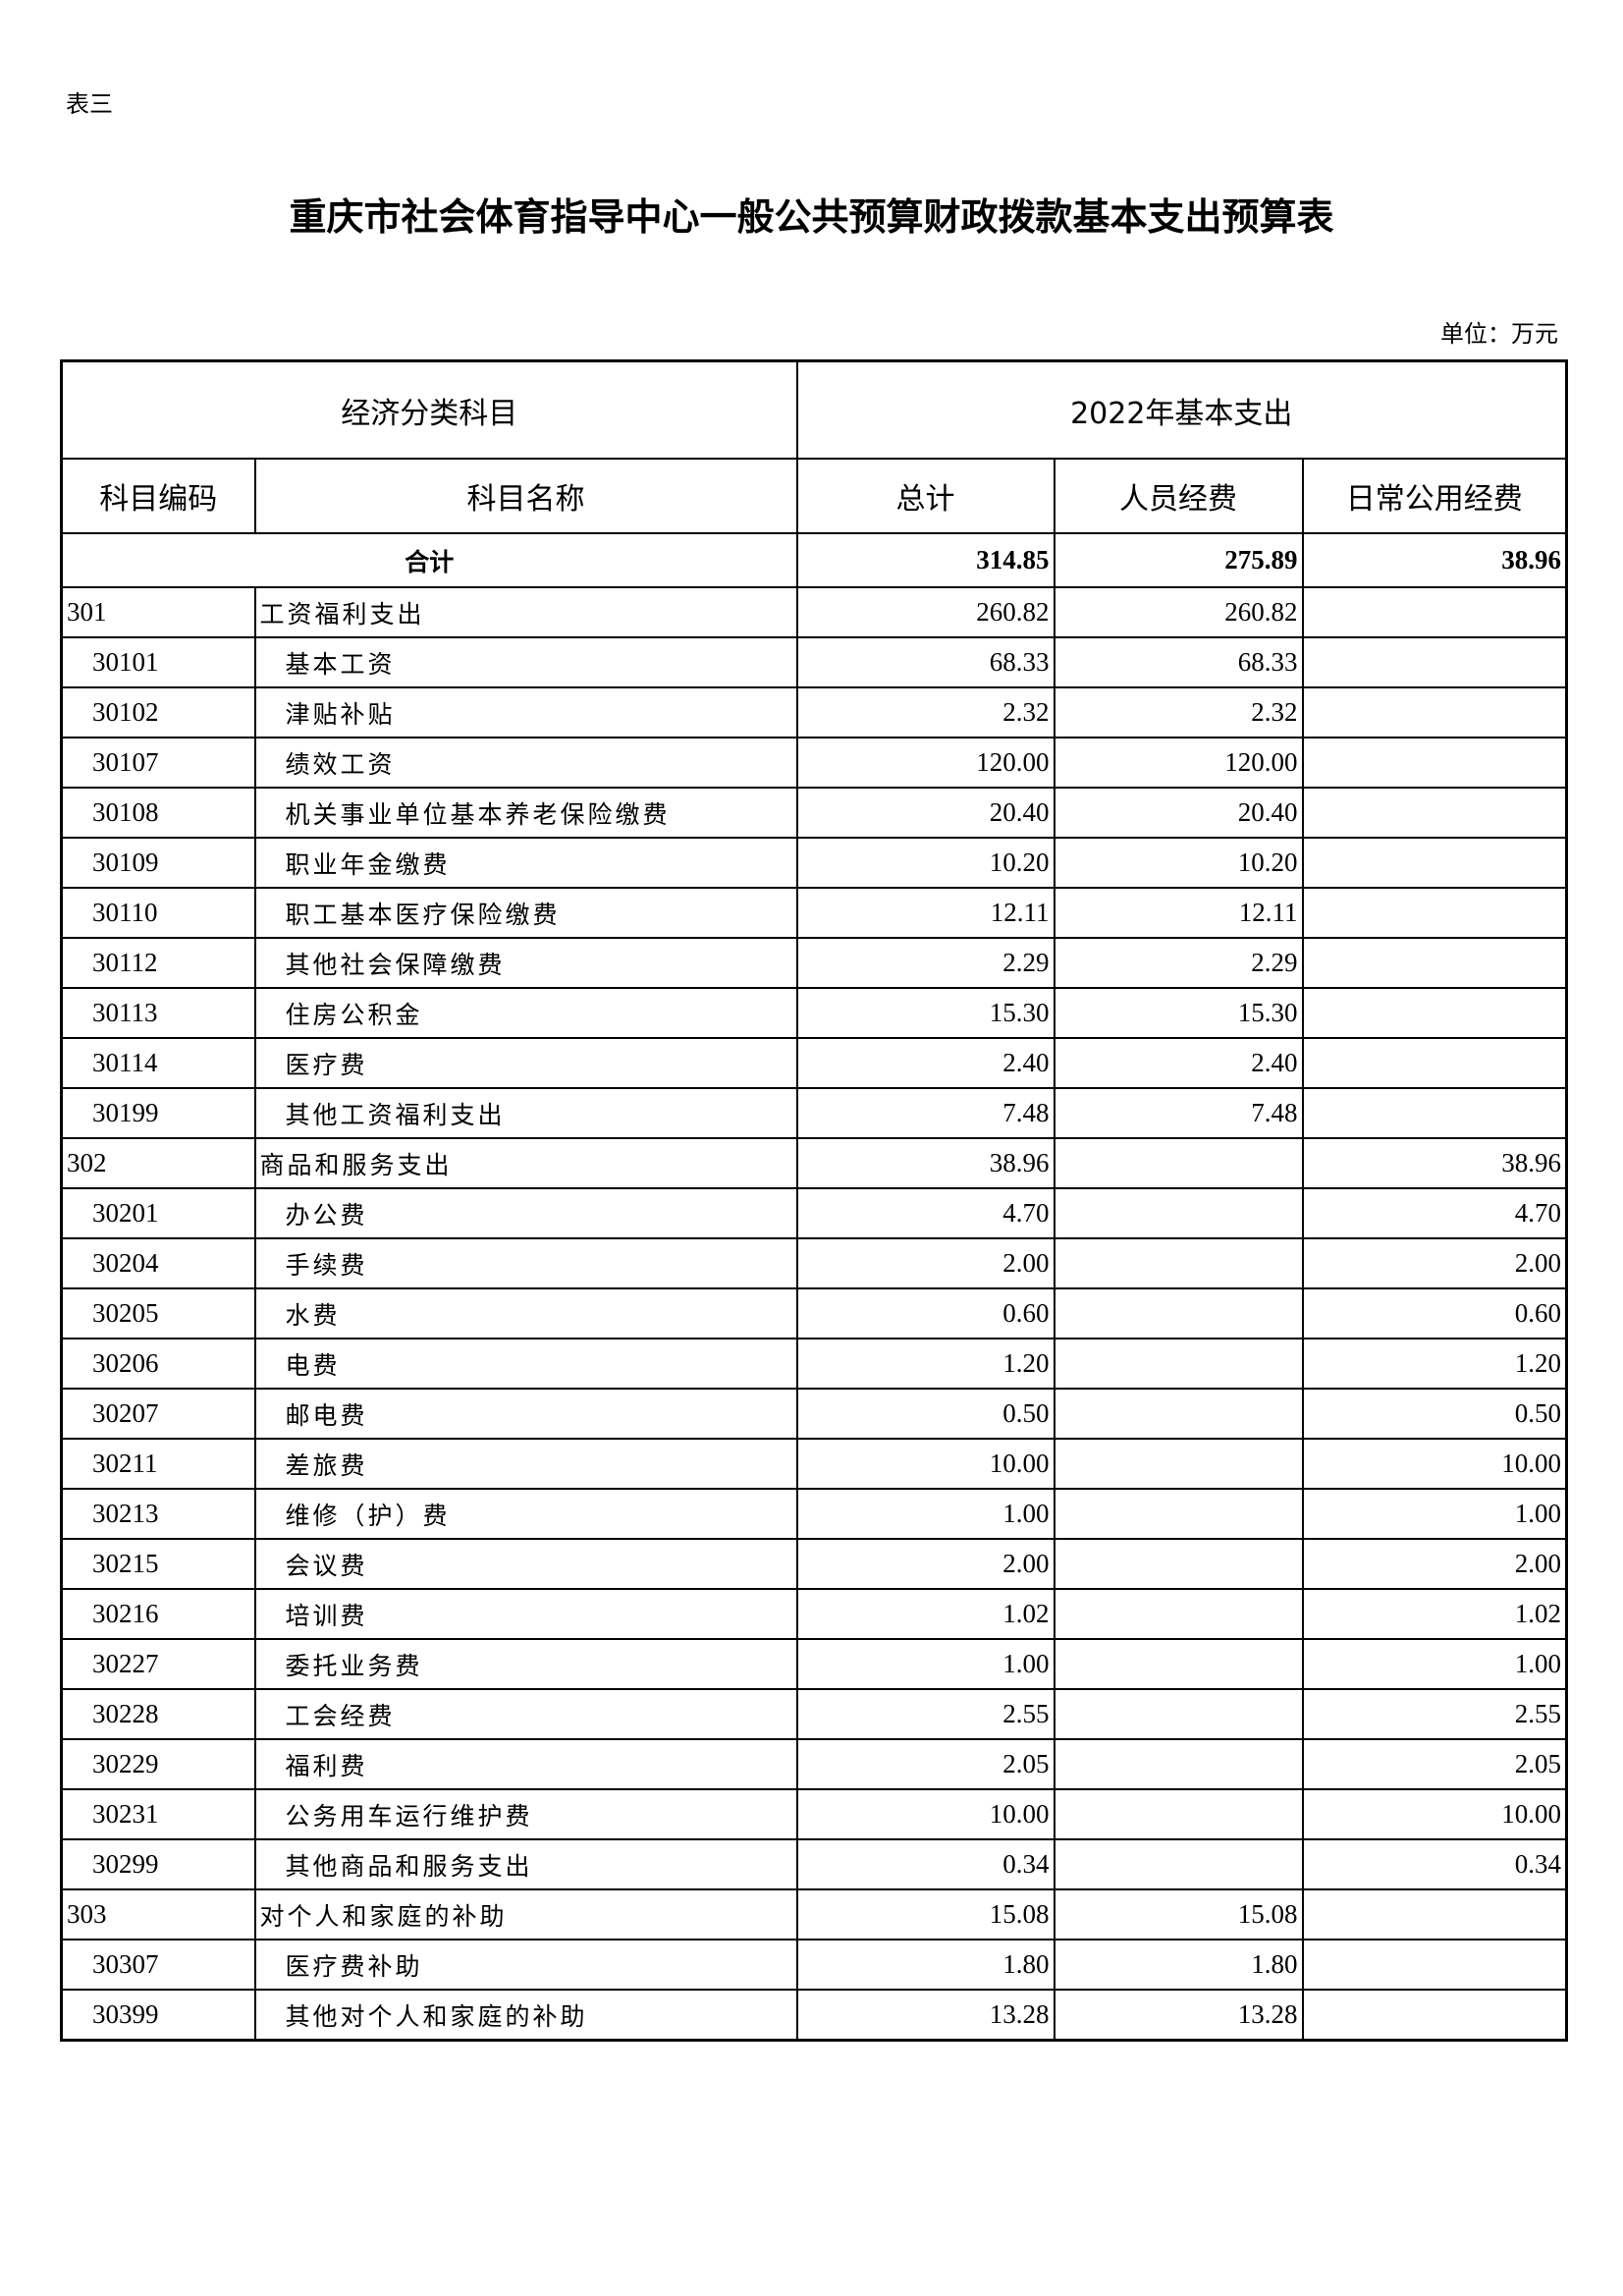 This screenshot has width=1623, height=2296. What do you see at coordinates (925, 1714) in the screenshot?
I see `cell-total: 2.55` at bounding box center [925, 1714].